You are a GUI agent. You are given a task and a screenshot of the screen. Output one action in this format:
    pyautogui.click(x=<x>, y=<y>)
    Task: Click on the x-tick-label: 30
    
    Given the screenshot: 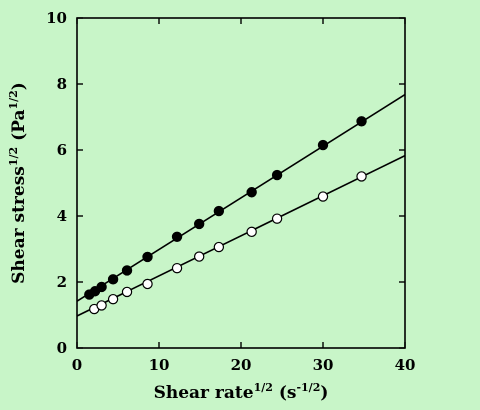 What is the action you would take?
    pyautogui.click(x=323, y=365)
    